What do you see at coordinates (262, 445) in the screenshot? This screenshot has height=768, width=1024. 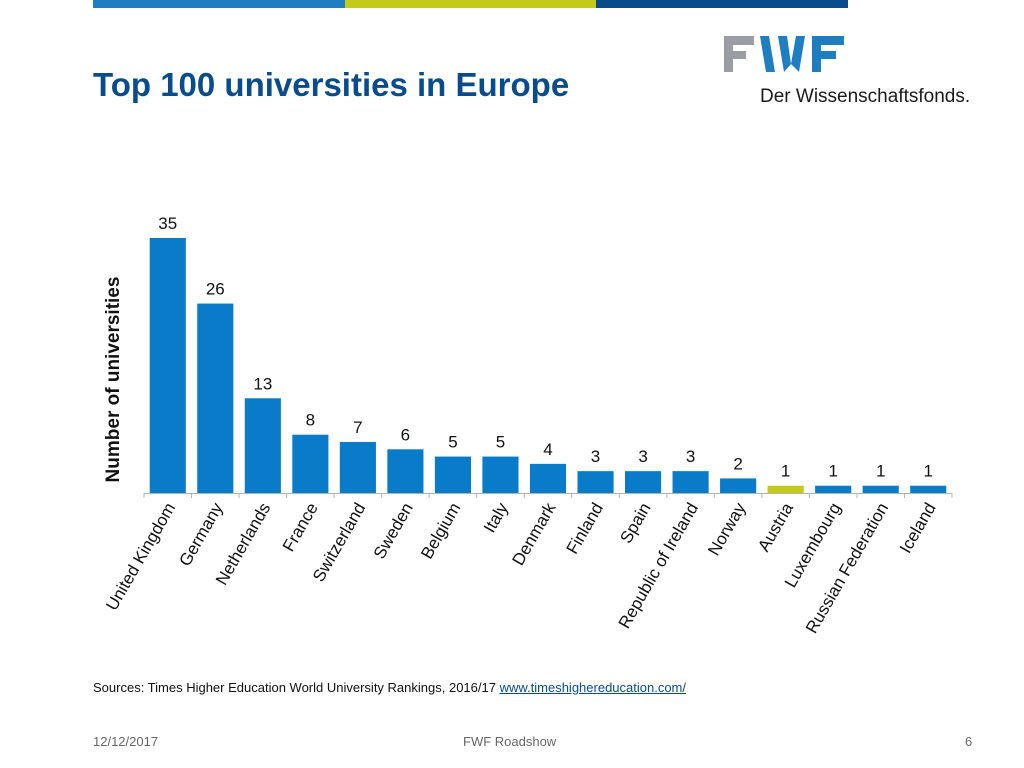 I see `bar-netherlands` at bounding box center [262, 445].